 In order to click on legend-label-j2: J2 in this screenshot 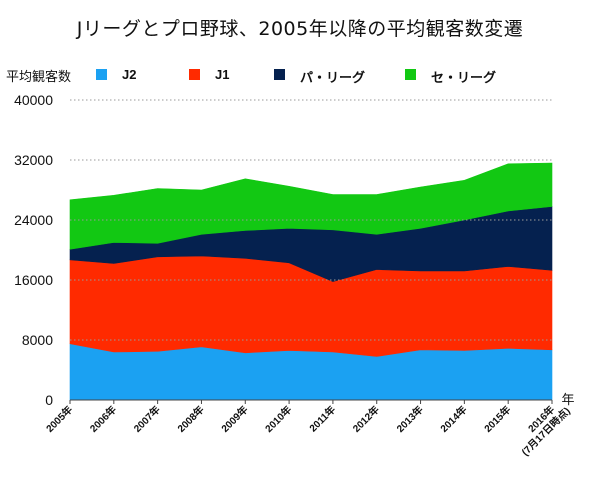, I will do `click(129, 74)`.